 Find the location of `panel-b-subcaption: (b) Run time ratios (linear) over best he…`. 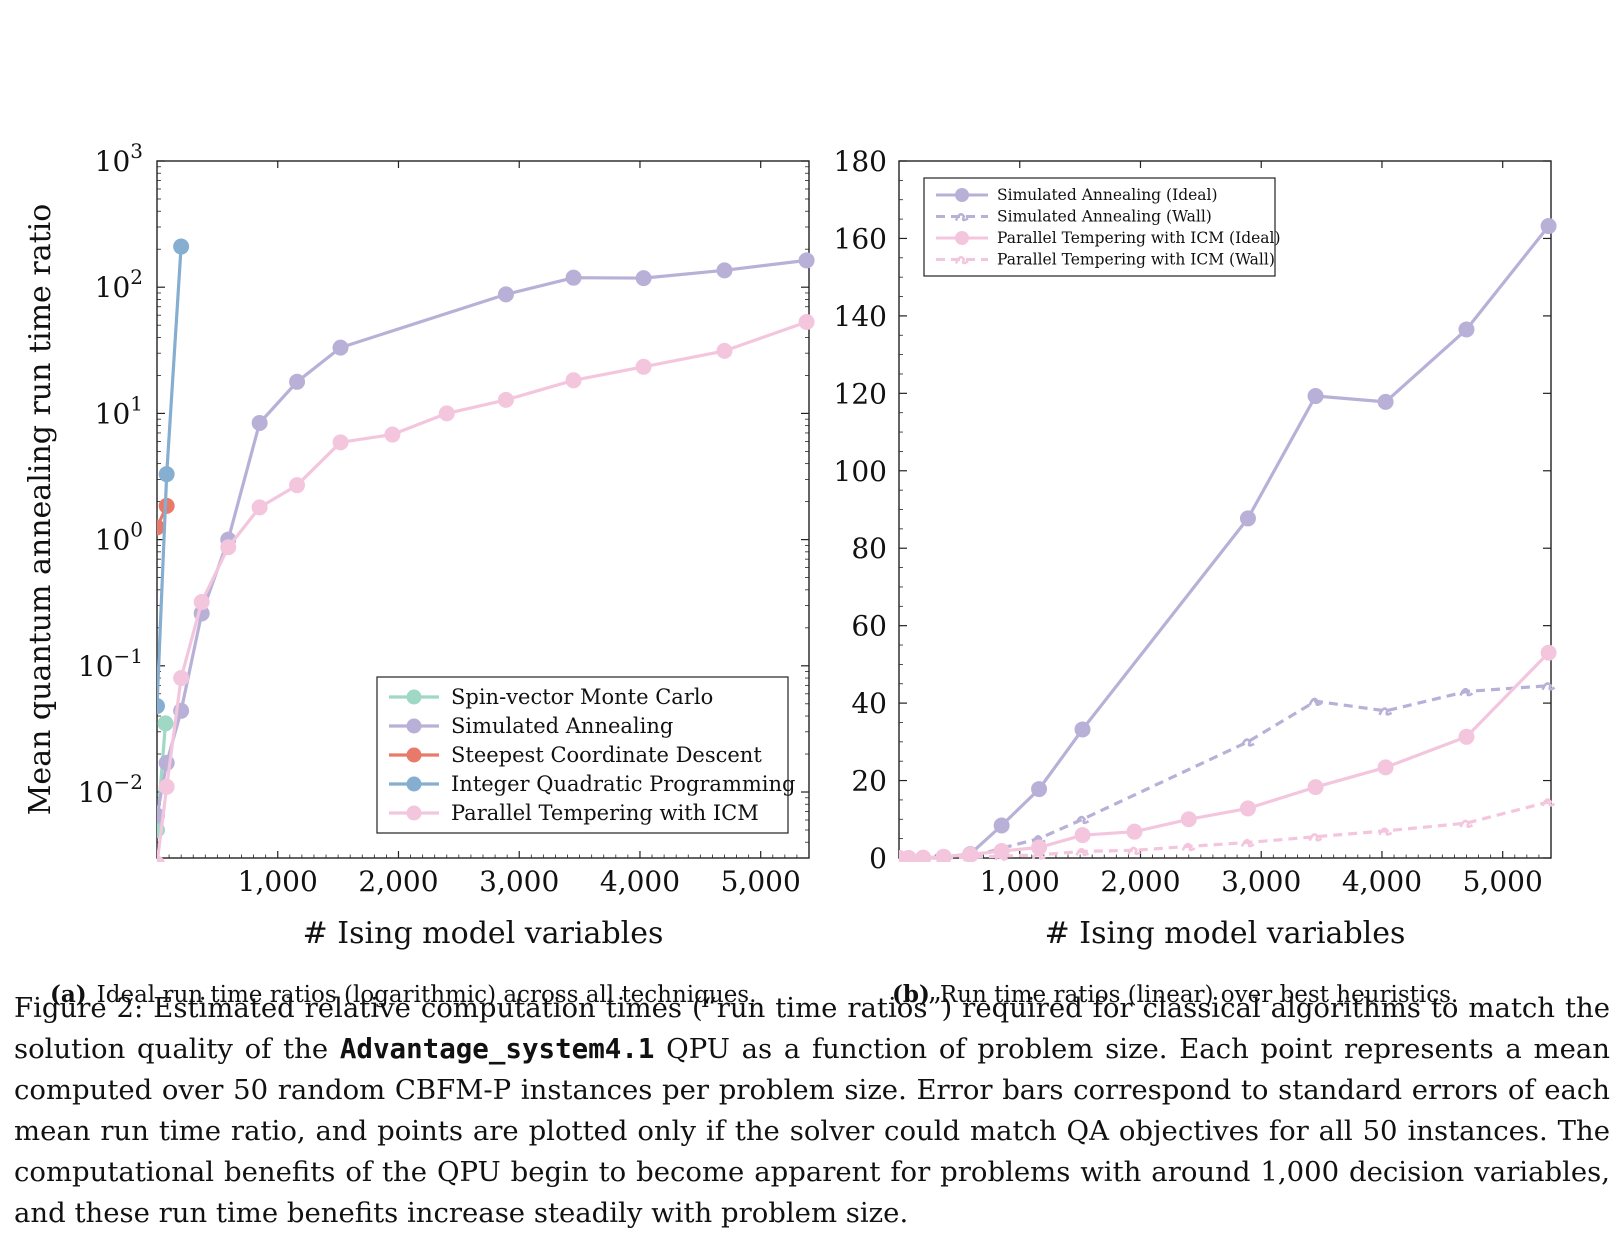

panel-b-subcaption: (b) Run time ratios (linear) over best he… is located at coordinates (1175, 994).